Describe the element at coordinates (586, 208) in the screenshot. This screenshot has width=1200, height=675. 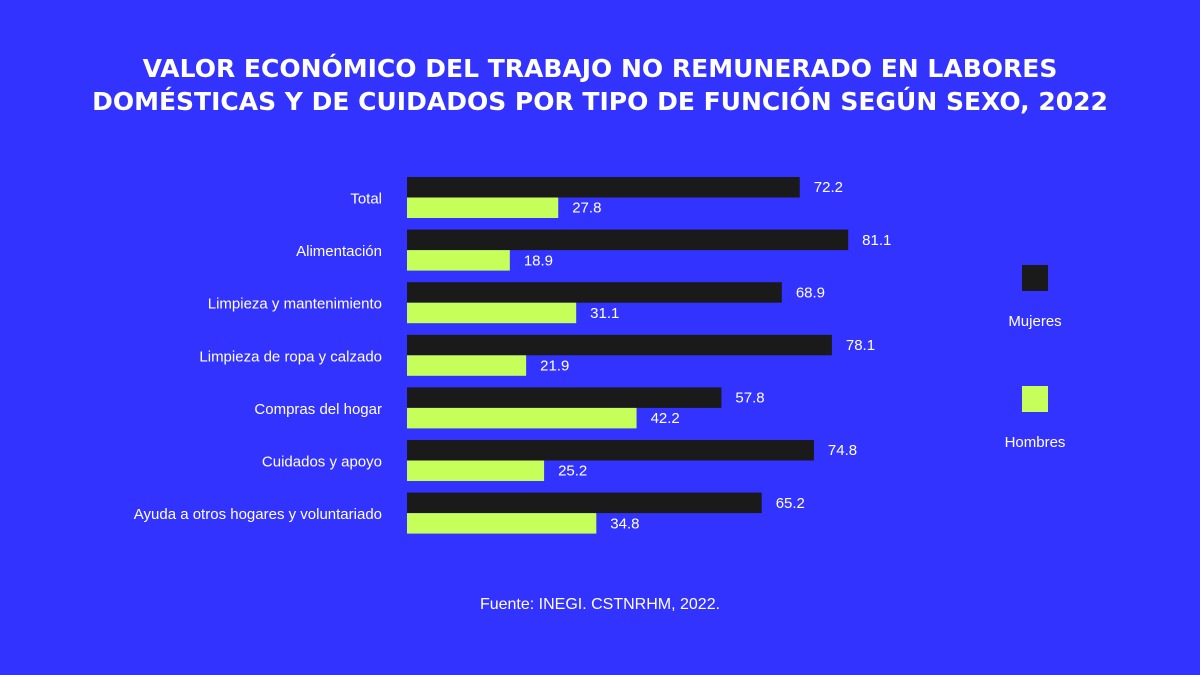
I see `data-label-hombres: 27.8` at that location.